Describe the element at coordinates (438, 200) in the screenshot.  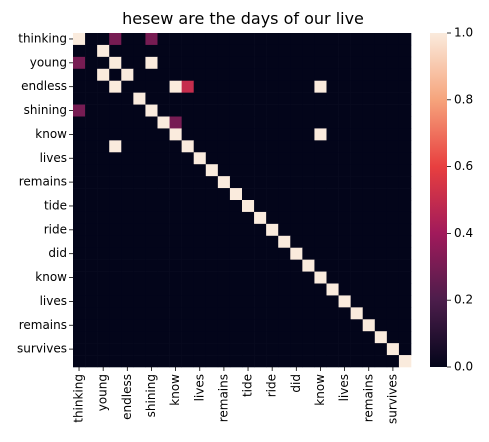
I see `colorbar` at that location.